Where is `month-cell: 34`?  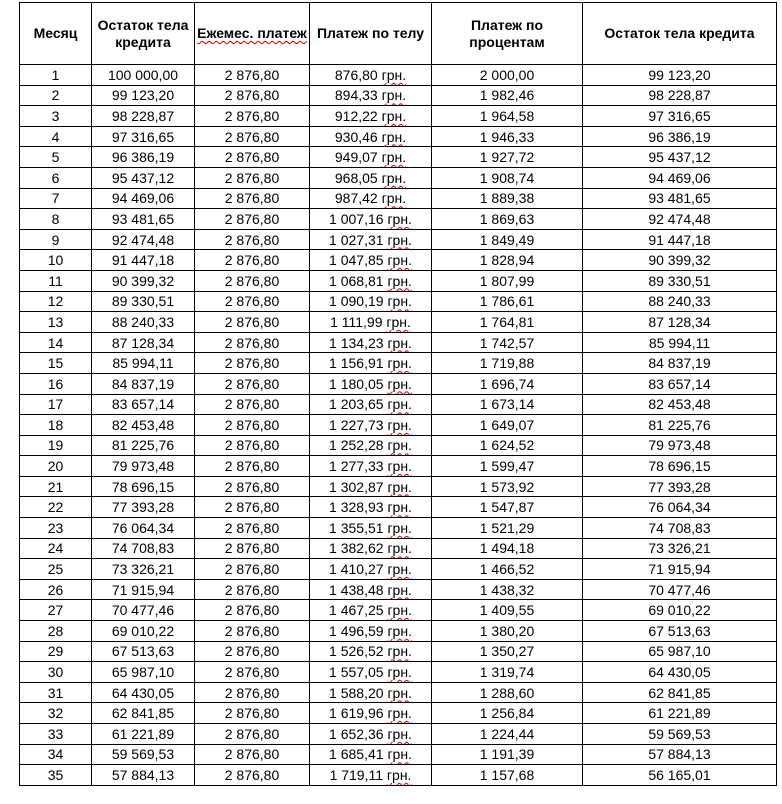 month-cell: 34 is located at coordinates (55, 754).